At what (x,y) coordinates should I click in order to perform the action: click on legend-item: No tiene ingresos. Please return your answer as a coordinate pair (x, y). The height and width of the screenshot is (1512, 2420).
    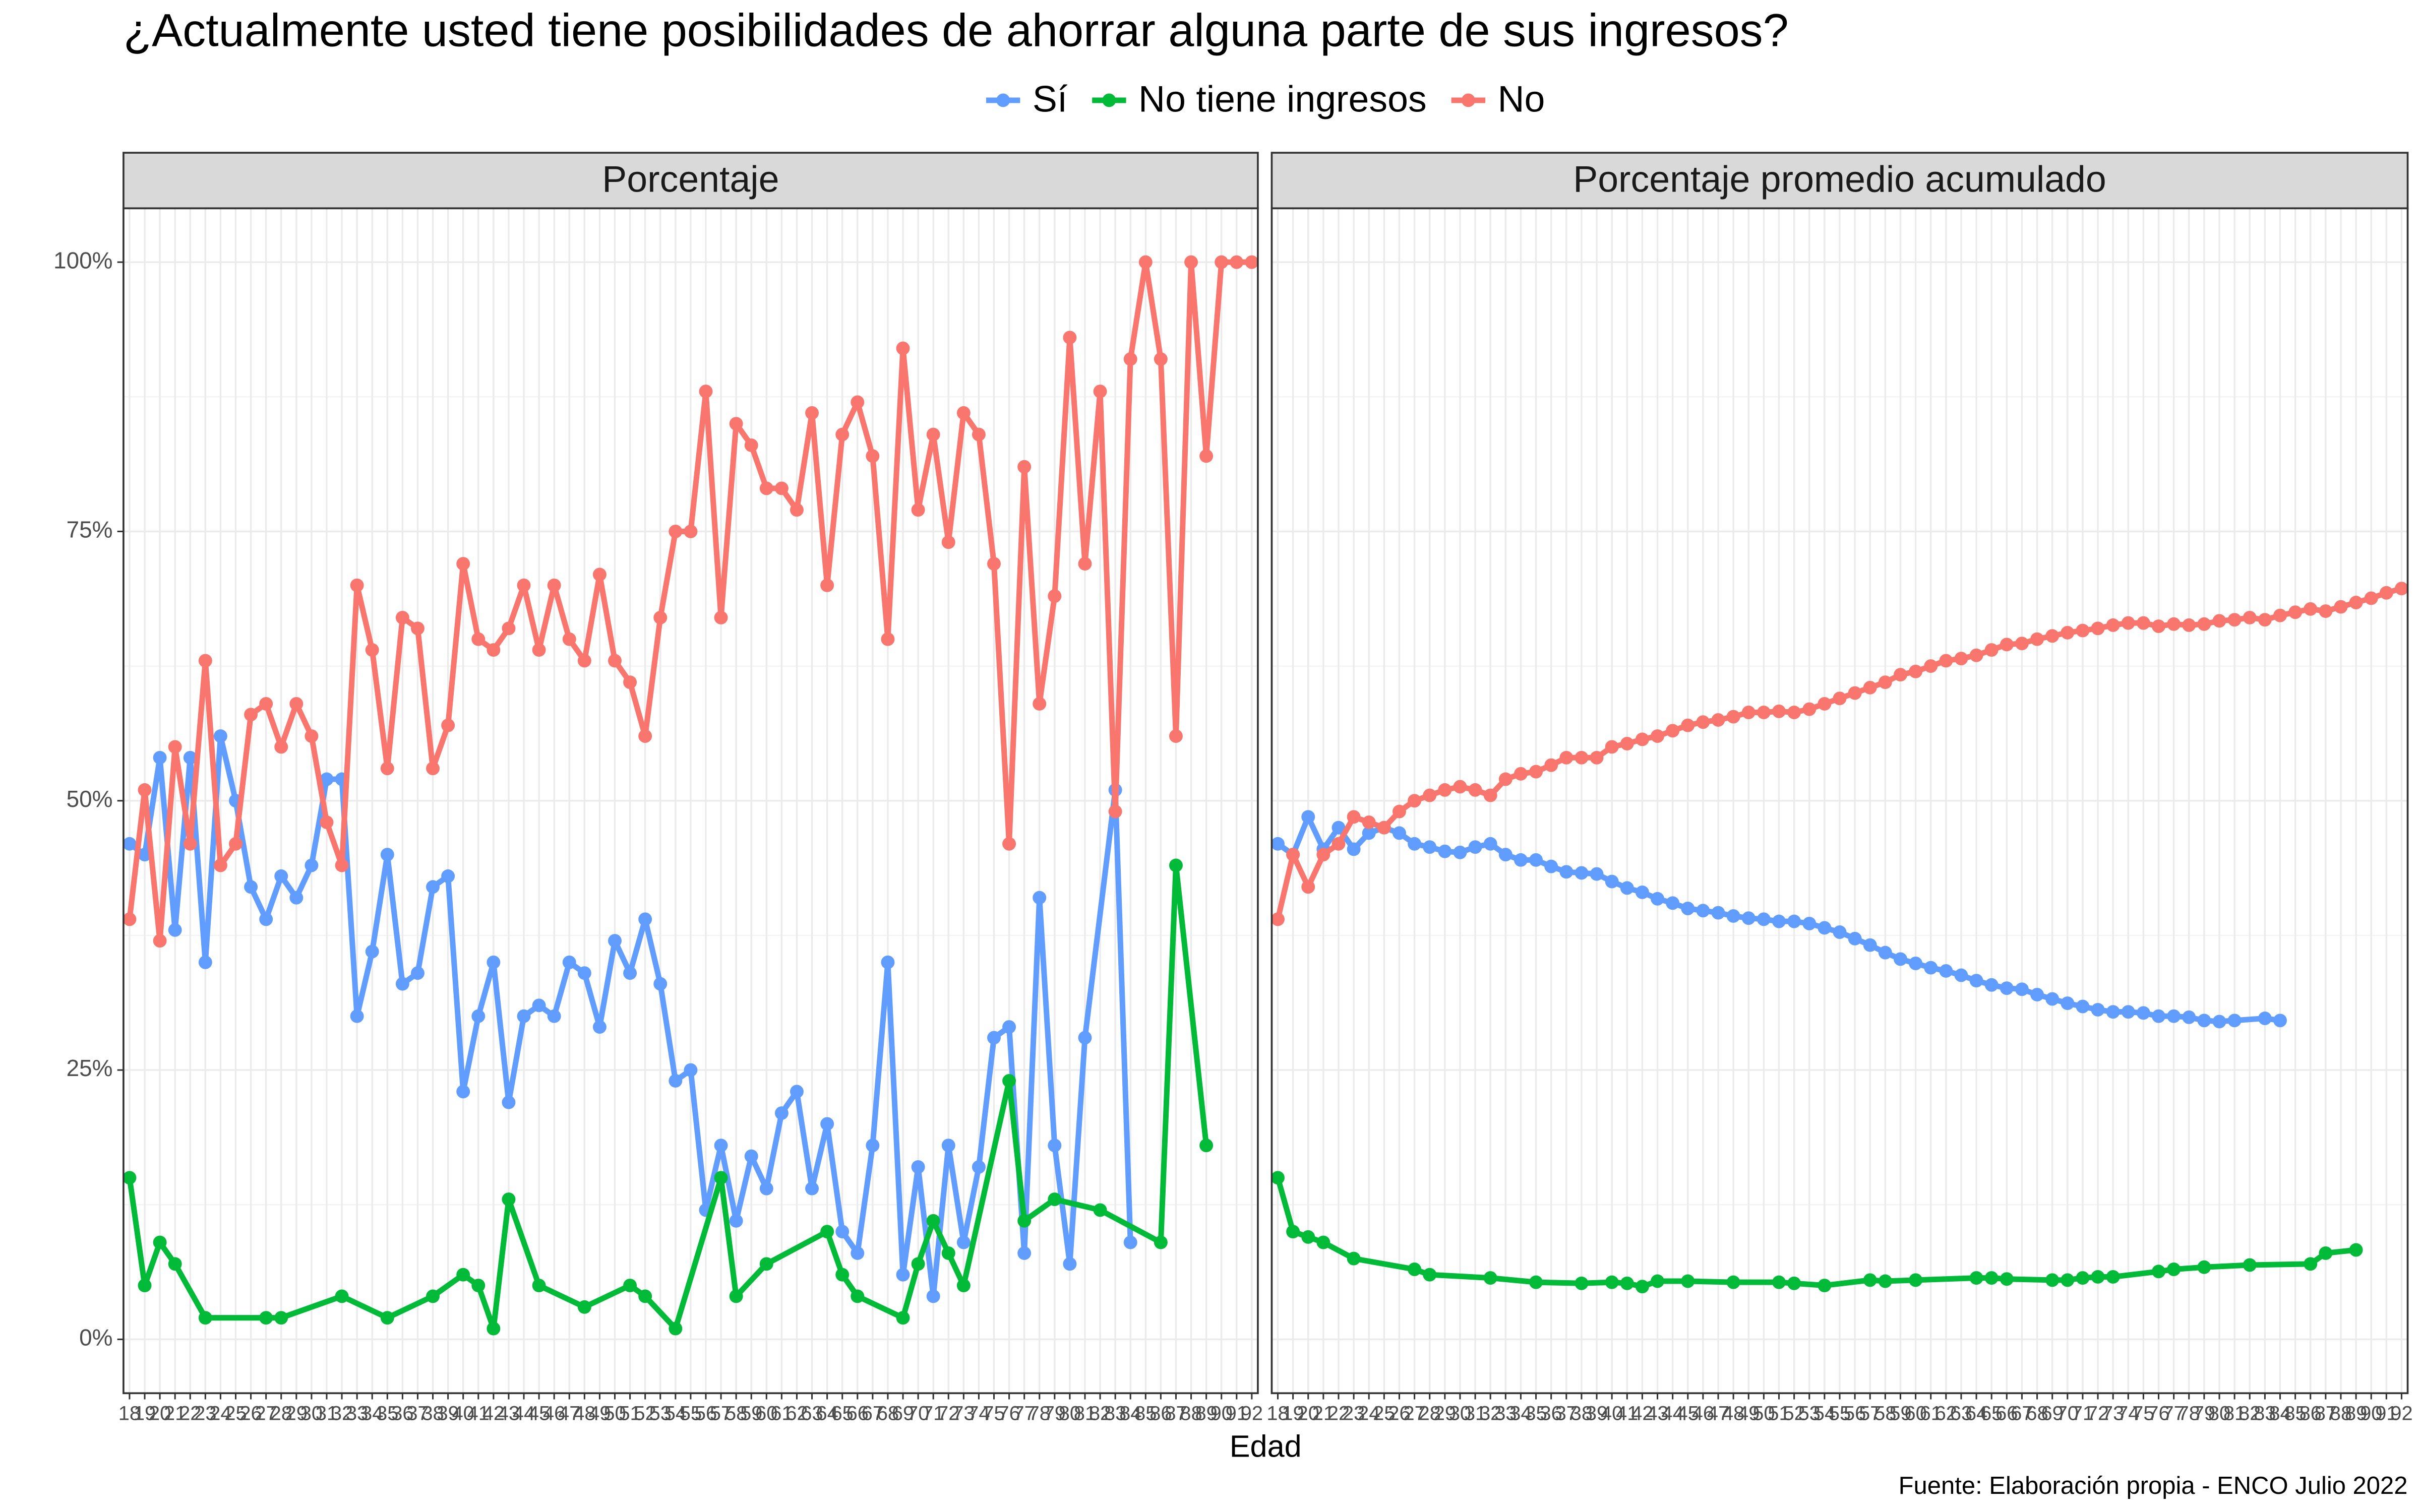
    Looking at the image, I should click on (1259, 99).